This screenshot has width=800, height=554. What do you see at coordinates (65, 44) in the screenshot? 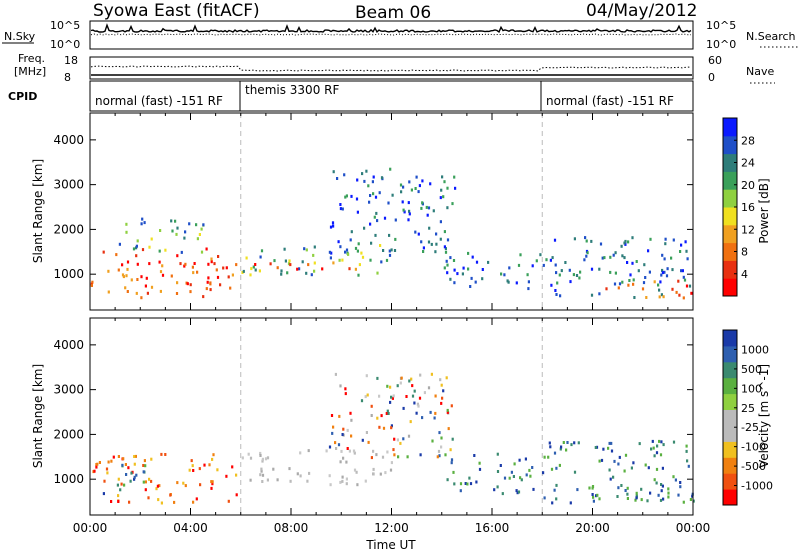
I see `noise-tick-low-left: 10^0` at bounding box center [65, 44].